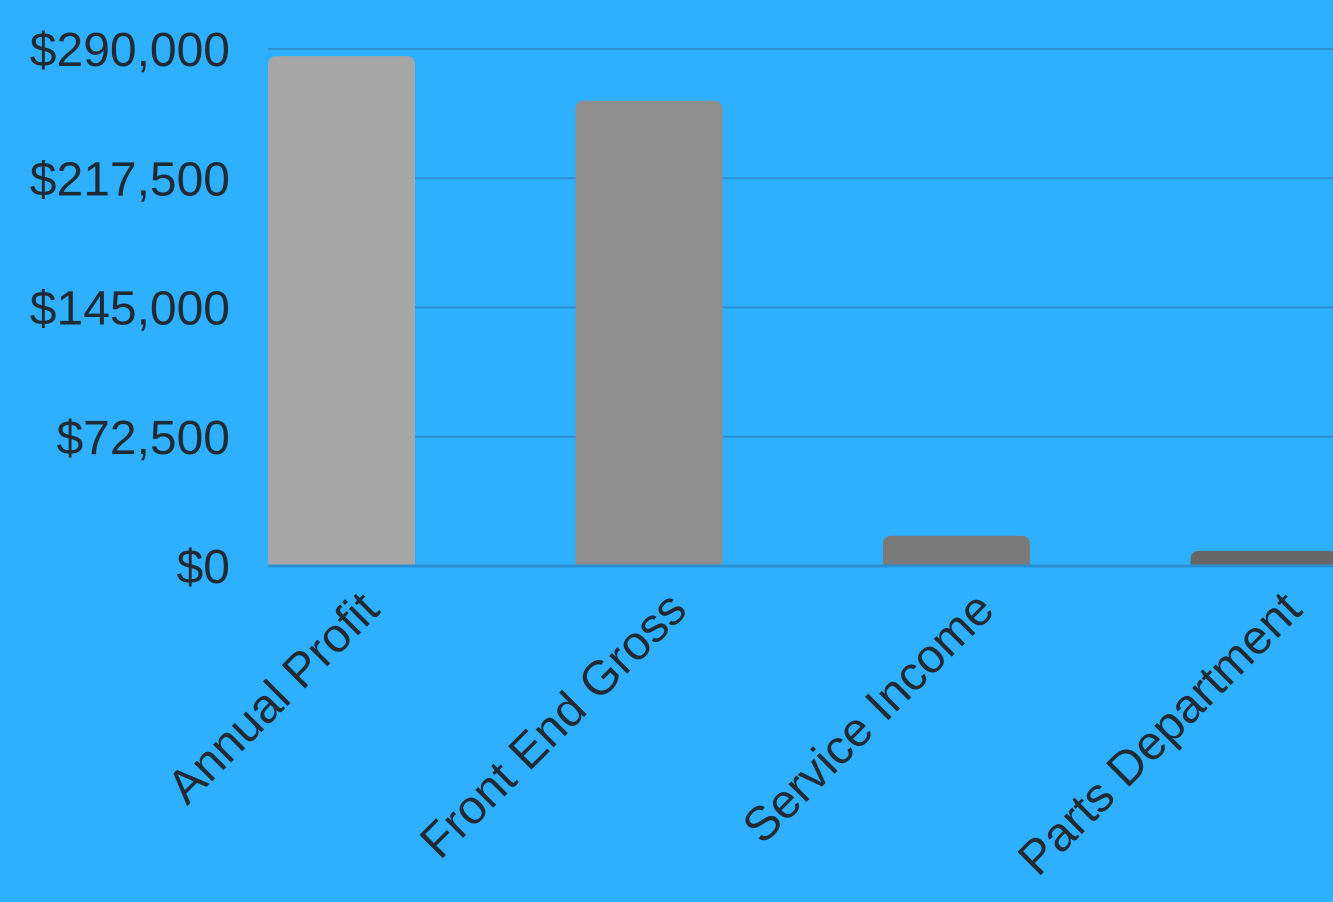 The image size is (1333, 902). Describe the element at coordinates (1159, 733) in the screenshot. I see `x-tick-label: Parts Department` at that location.